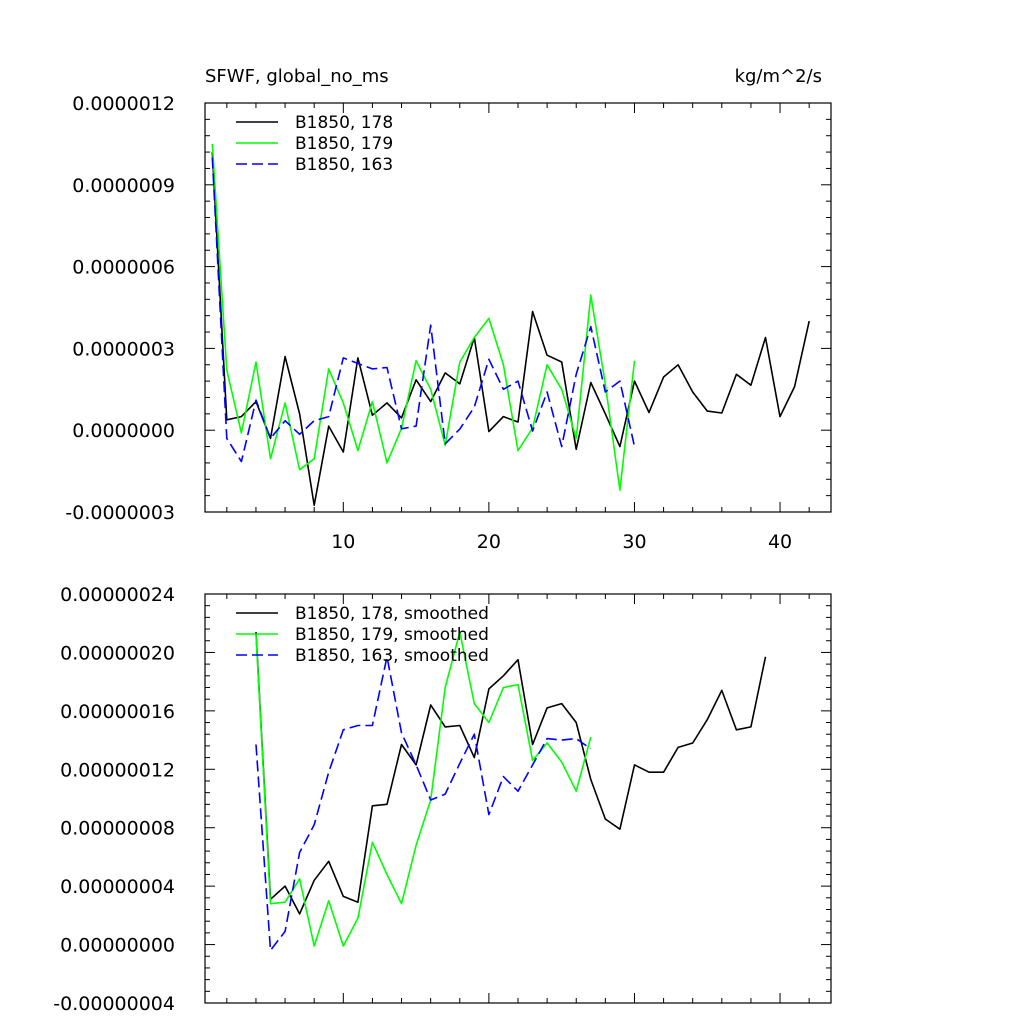 The height and width of the screenshot is (1029, 1024). Describe the element at coordinates (634, 542) in the screenshot. I see `x-tick-label: 30` at that location.